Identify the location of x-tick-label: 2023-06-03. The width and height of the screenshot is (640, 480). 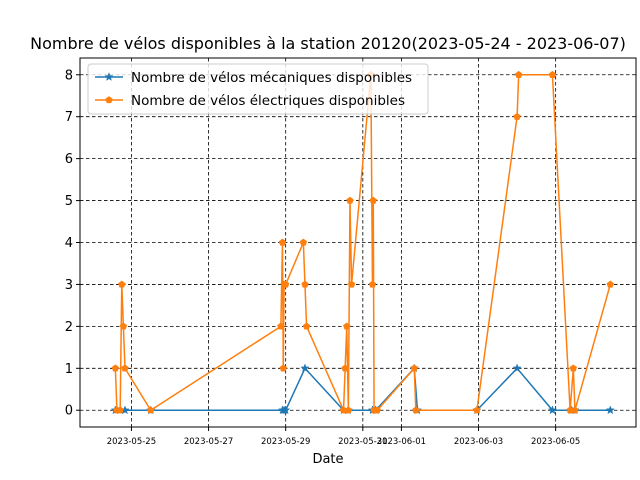
(478, 442).